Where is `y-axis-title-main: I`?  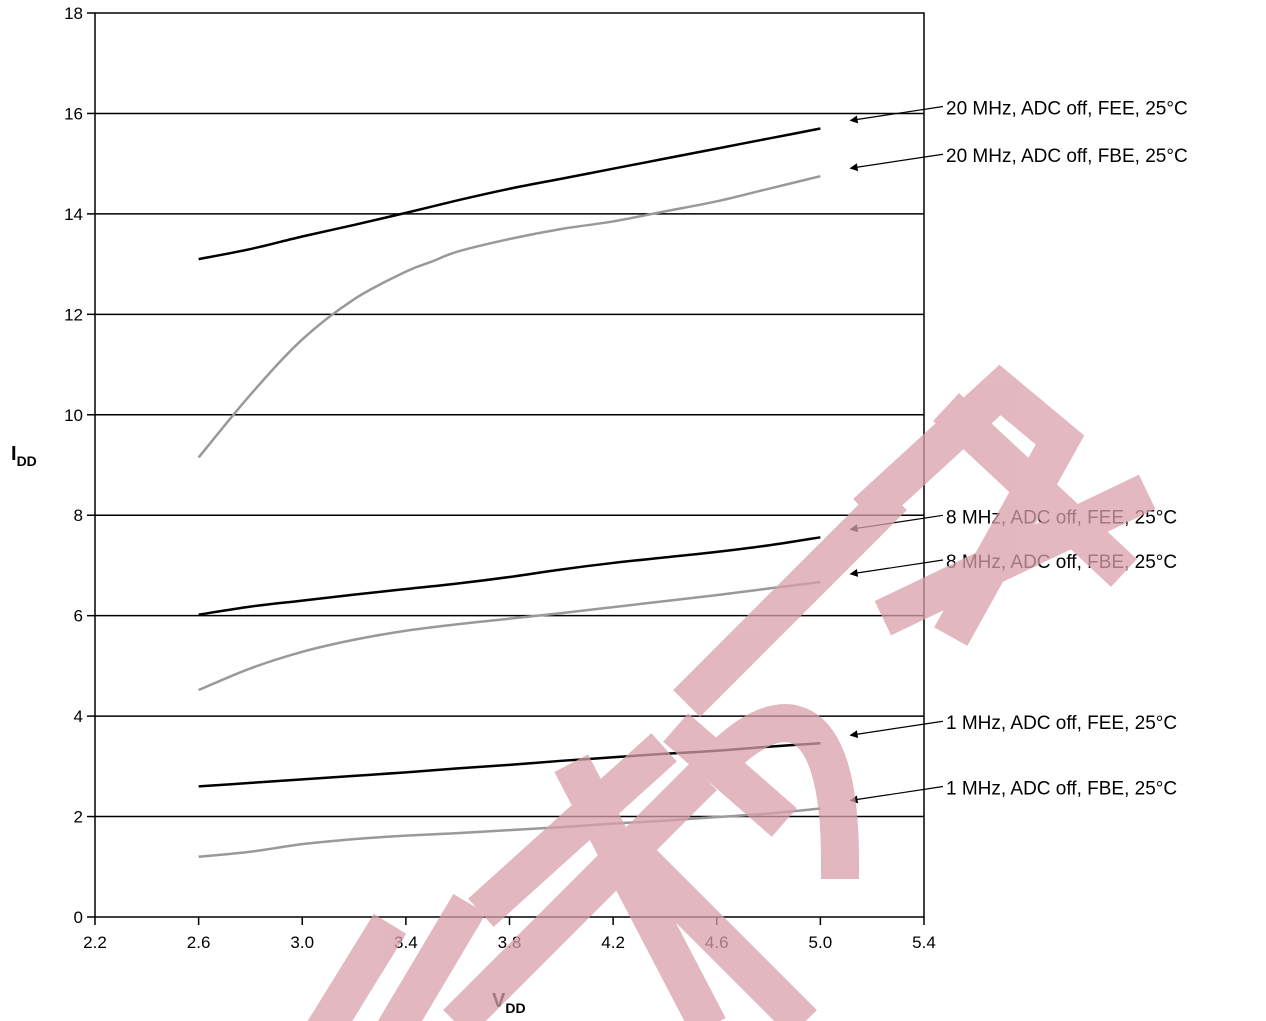
y-axis-title-main: I is located at coordinates (14, 454).